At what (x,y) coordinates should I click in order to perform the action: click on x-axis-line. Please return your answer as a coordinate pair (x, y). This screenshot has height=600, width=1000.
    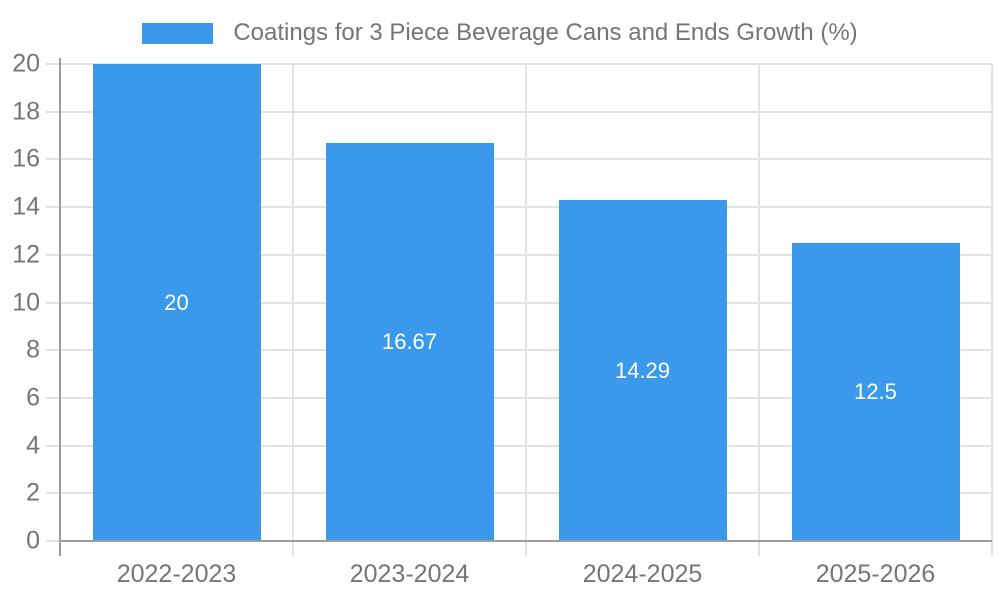
    Looking at the image, I should click on (525, 541).